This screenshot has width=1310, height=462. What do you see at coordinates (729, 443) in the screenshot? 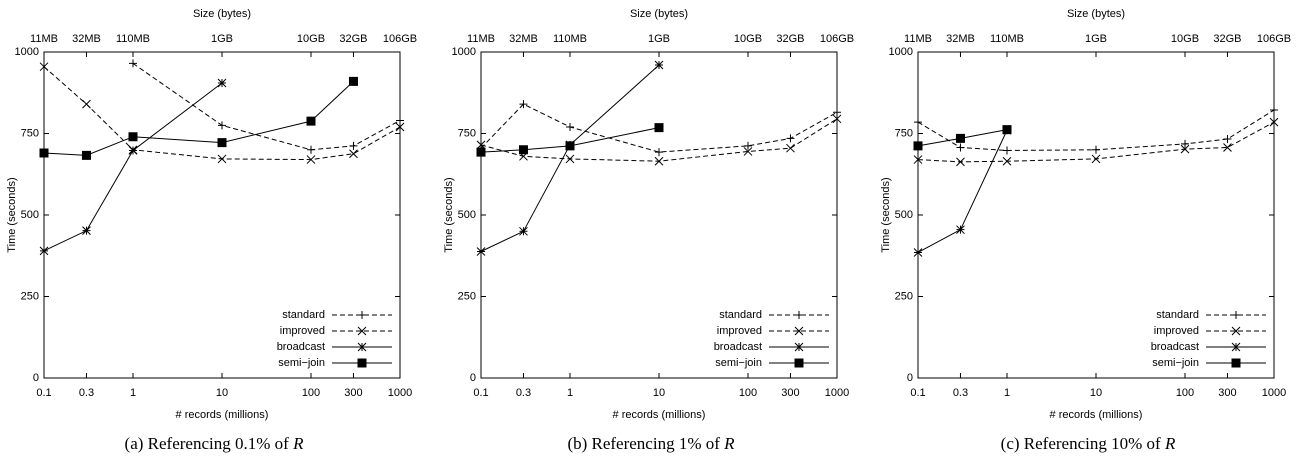
I see `caption-variable: R` at bounding box center [729, 443].